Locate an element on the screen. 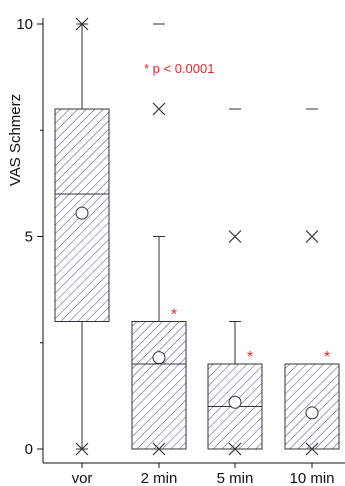 The image size is (345, 486). box-10-min: * is located at coordinates (312, 282).